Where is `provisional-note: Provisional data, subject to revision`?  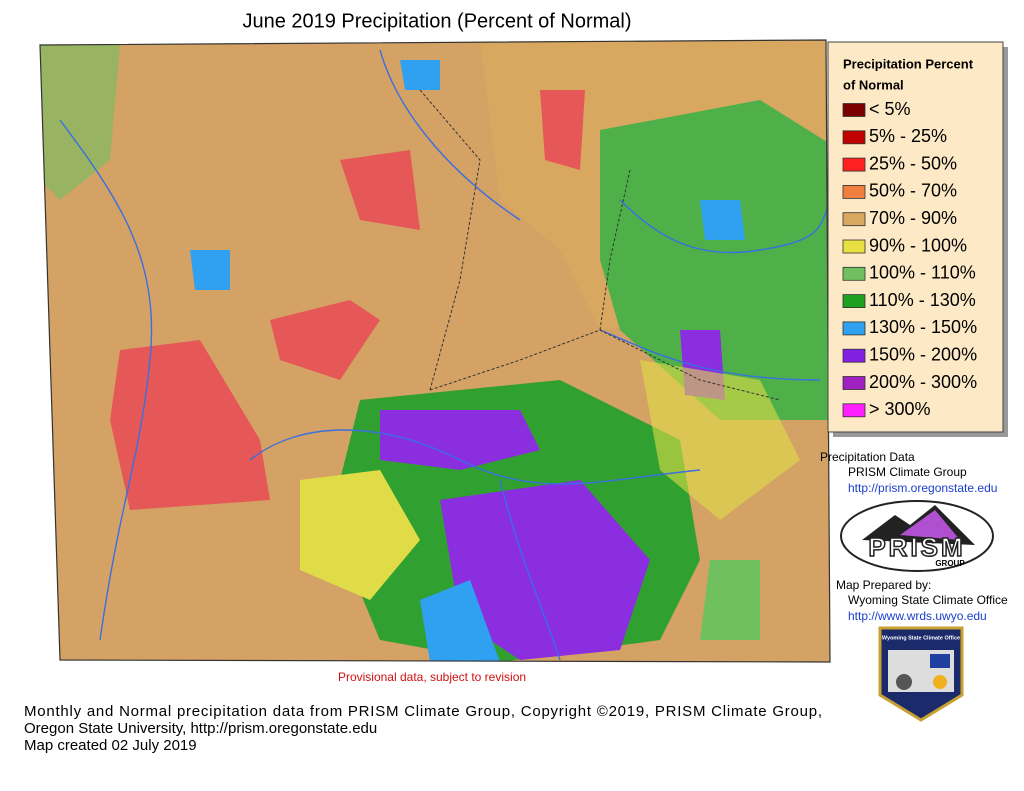 provisional-note: Provisional data, subject to revision is located at coordinates (432, 677).